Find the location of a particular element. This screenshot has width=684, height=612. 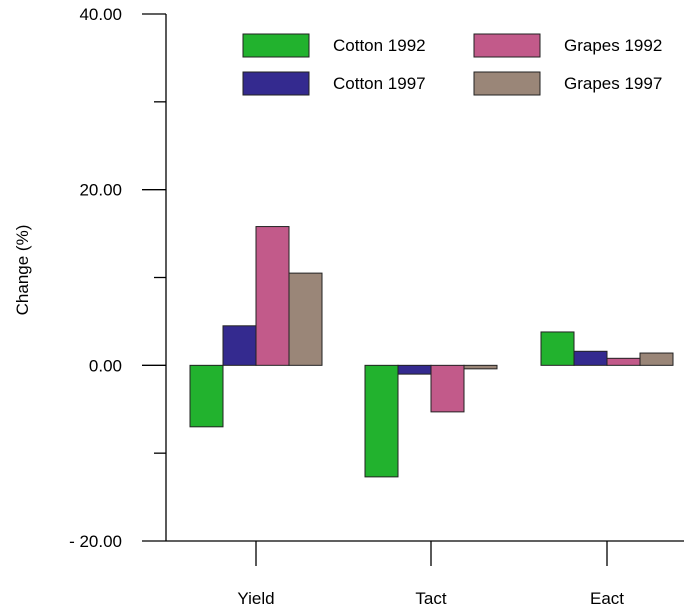

y-tick-label: 20.00 is located at coordinates (100, 190).